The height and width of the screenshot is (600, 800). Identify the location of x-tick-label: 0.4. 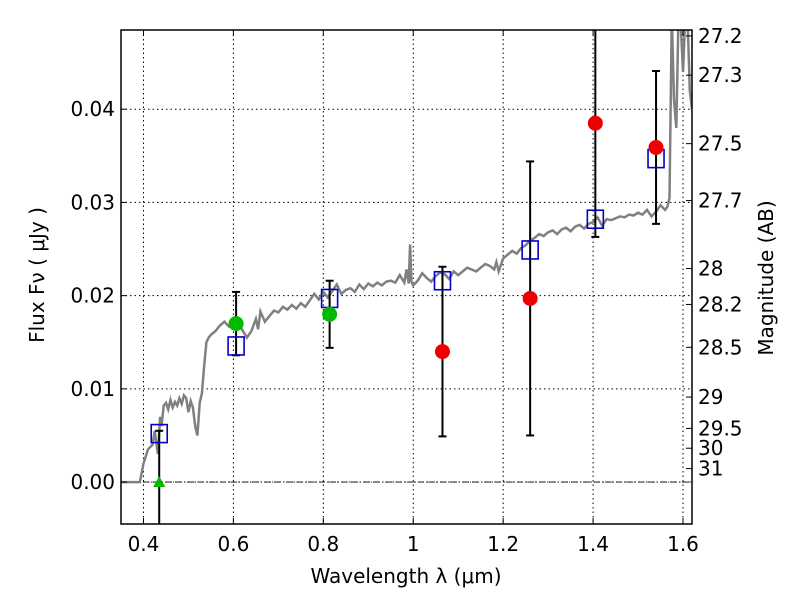
(144, 544).